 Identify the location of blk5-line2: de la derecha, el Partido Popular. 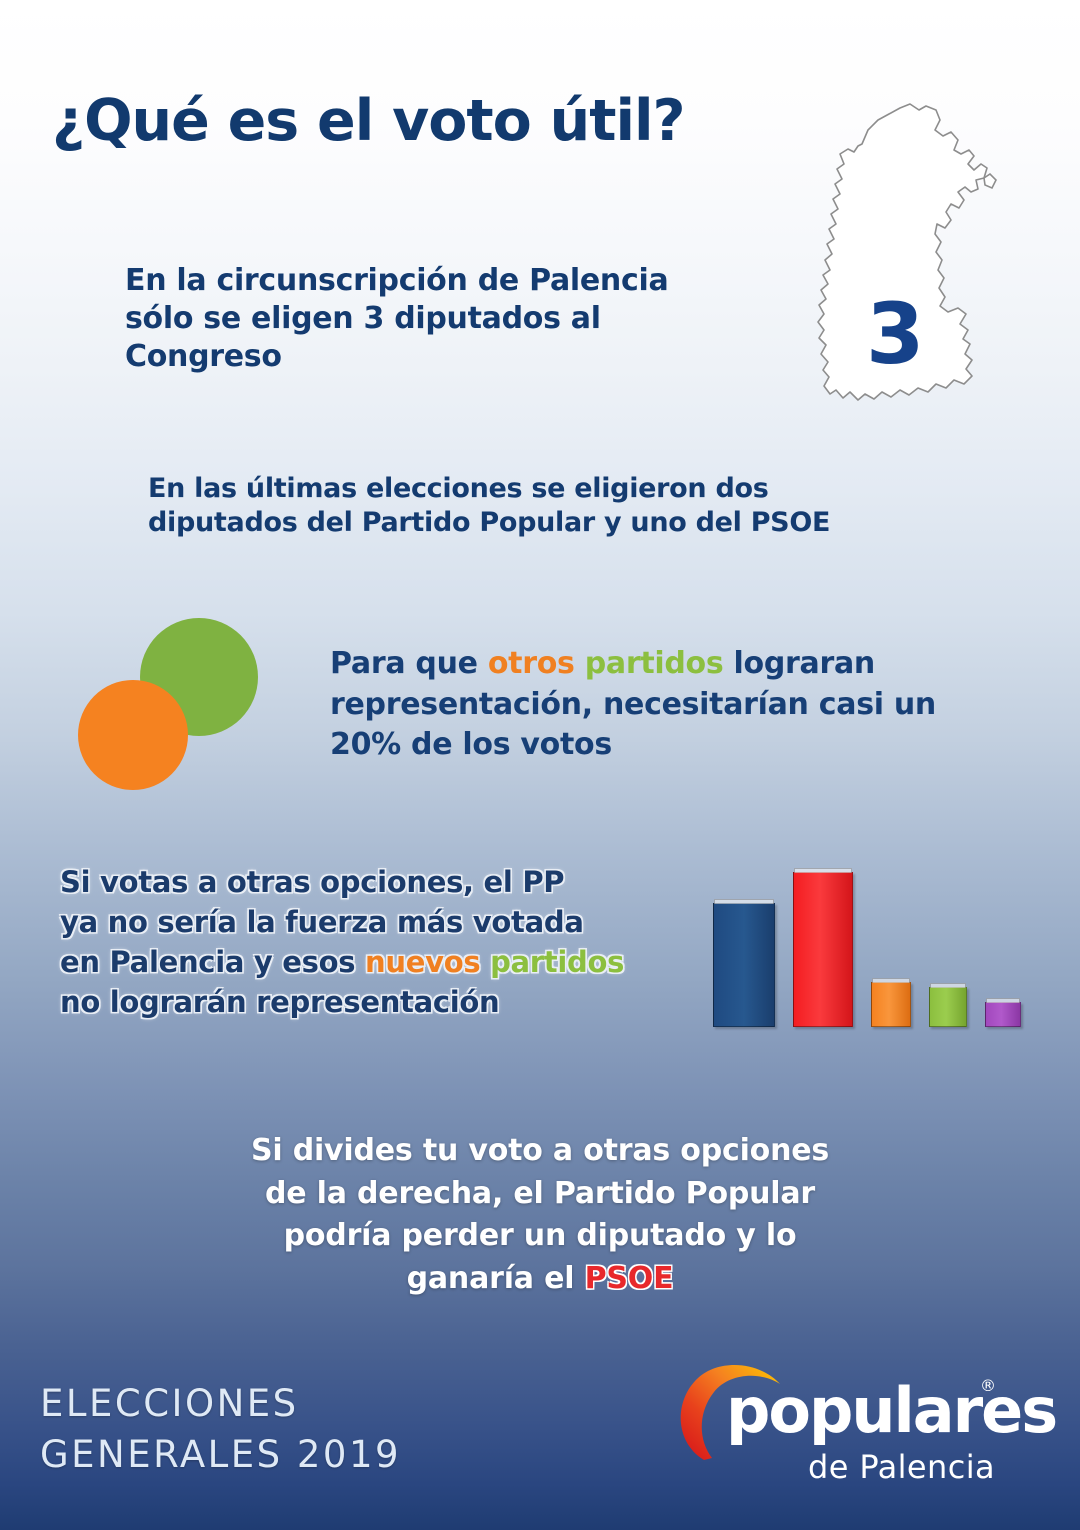
(540, 1193).